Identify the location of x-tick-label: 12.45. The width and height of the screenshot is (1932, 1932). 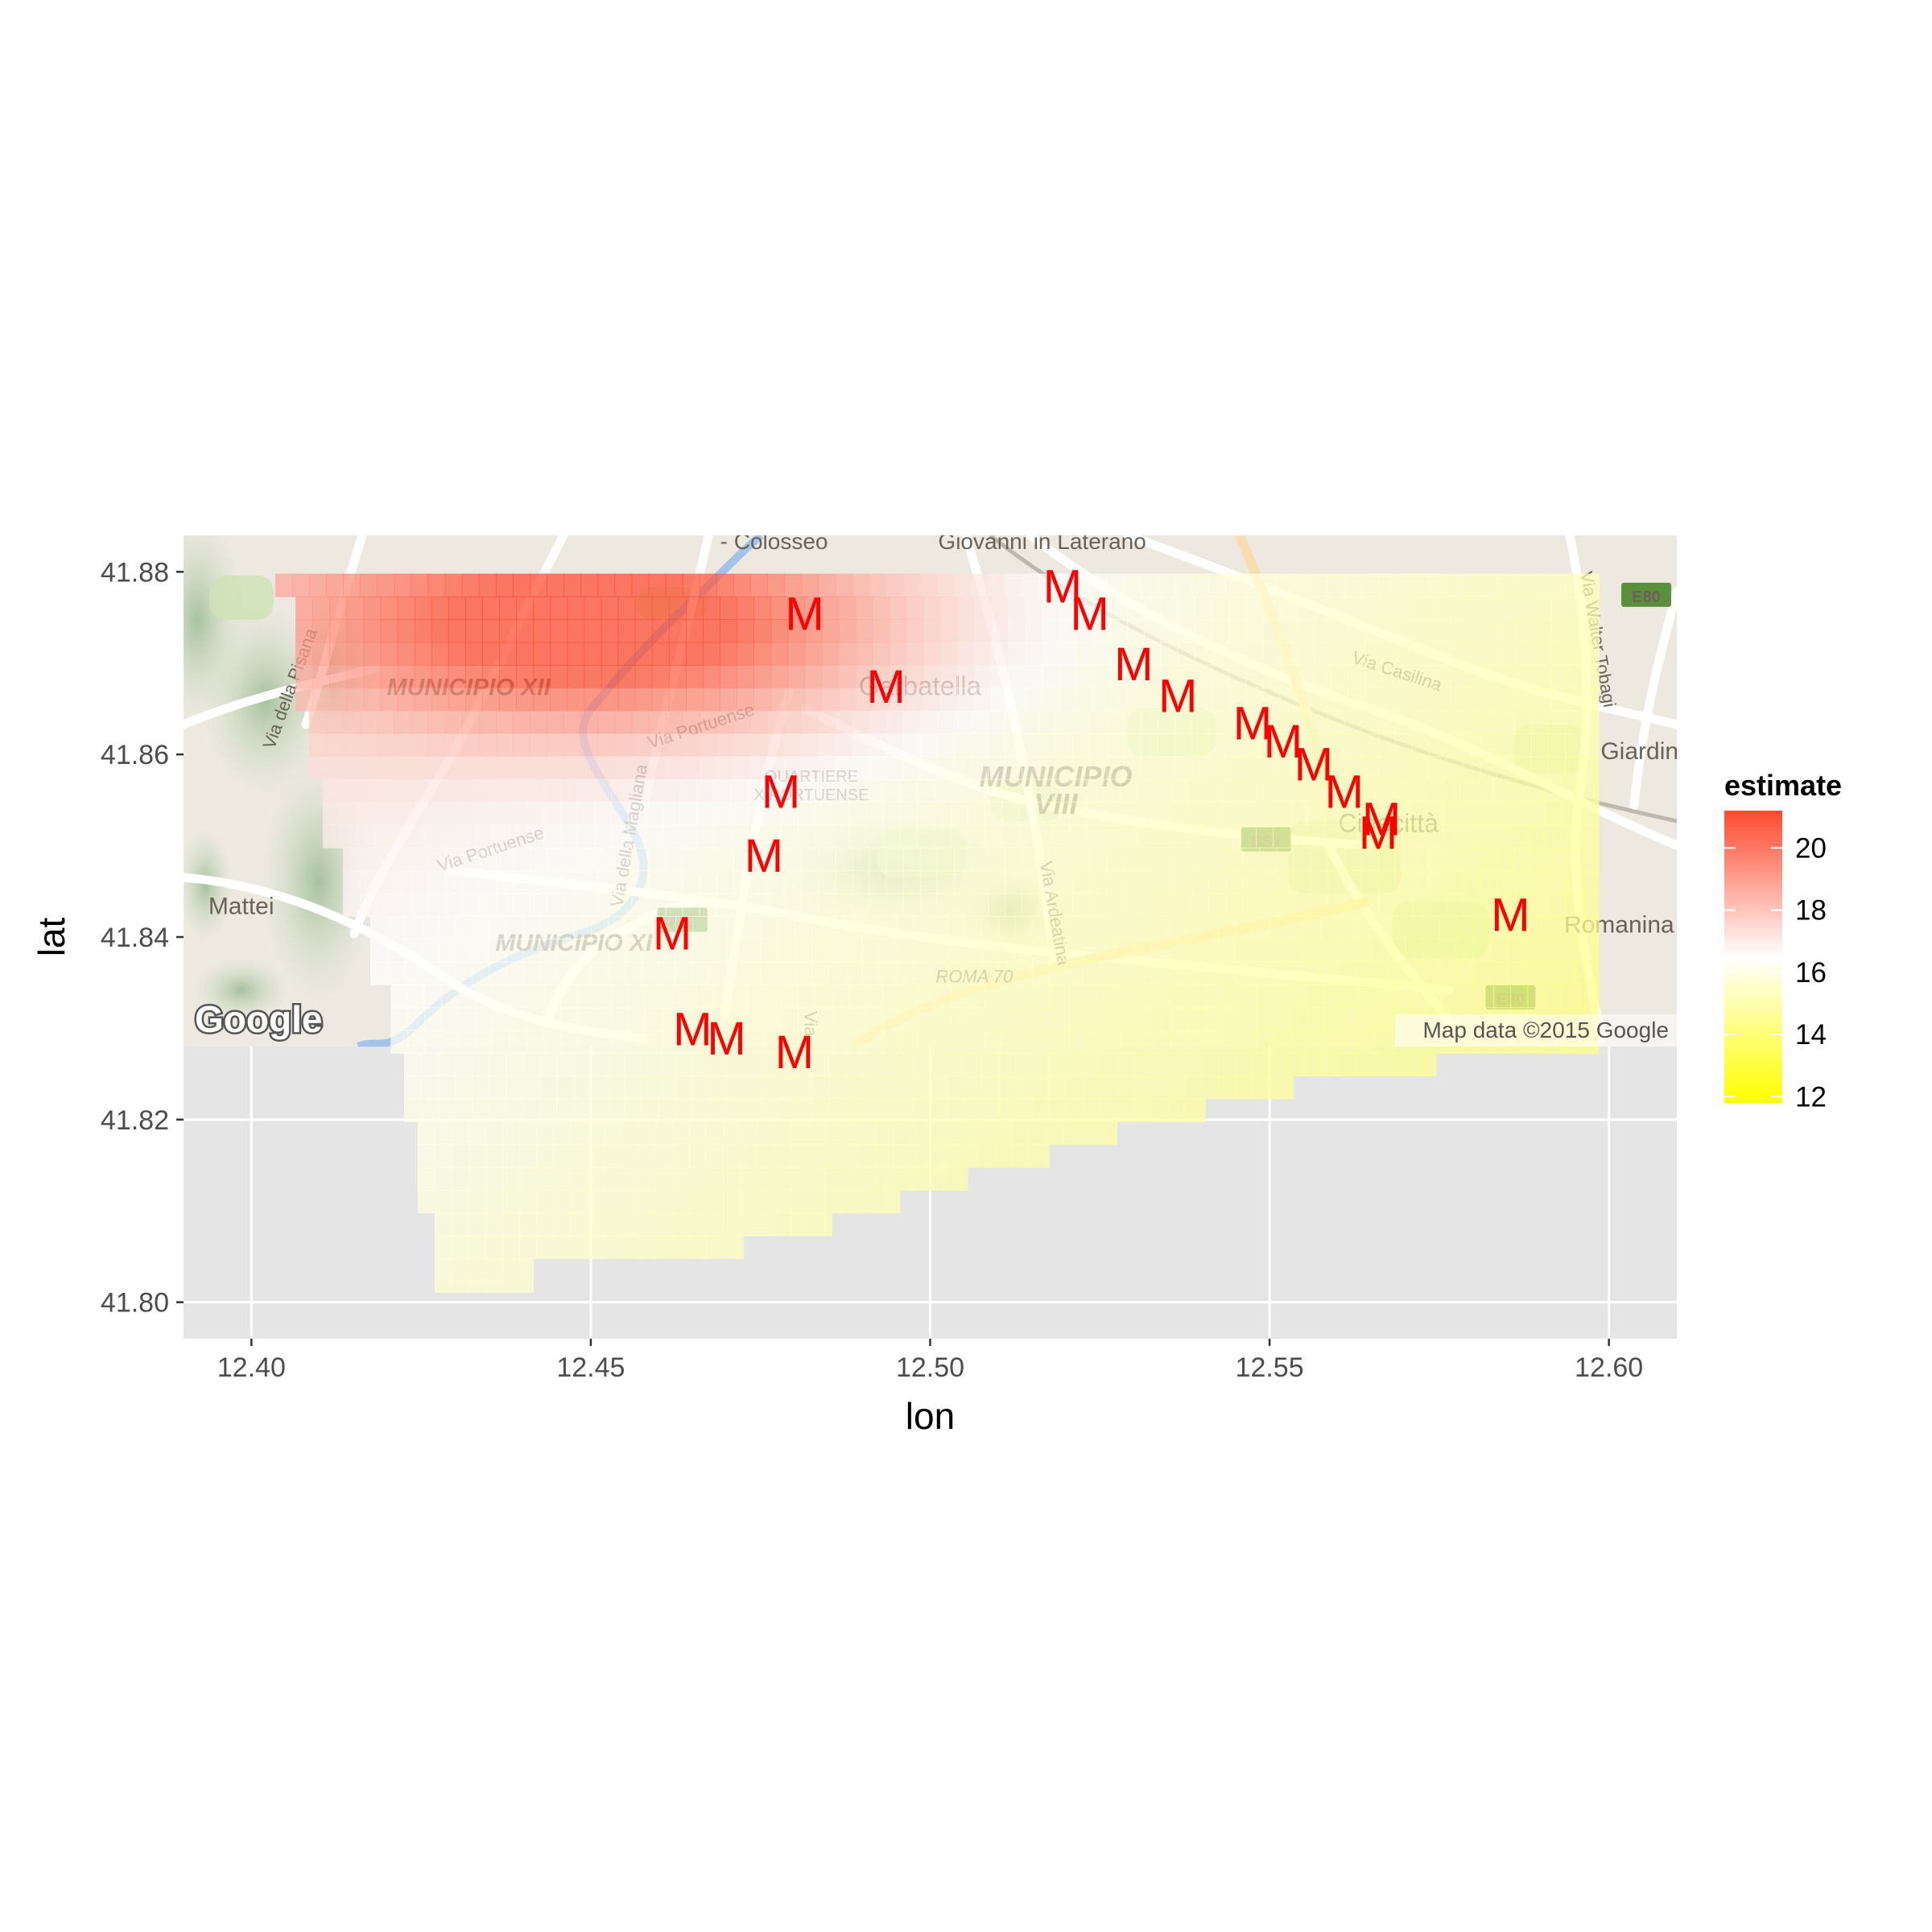
(590, 1367).